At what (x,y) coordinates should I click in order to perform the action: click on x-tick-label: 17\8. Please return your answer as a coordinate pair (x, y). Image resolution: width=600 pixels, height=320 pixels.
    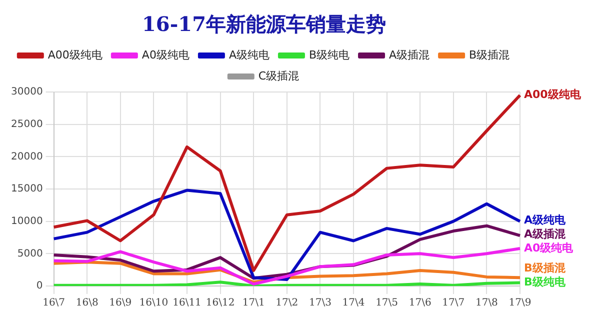
    Looking at the image, I should click on (486, 303).